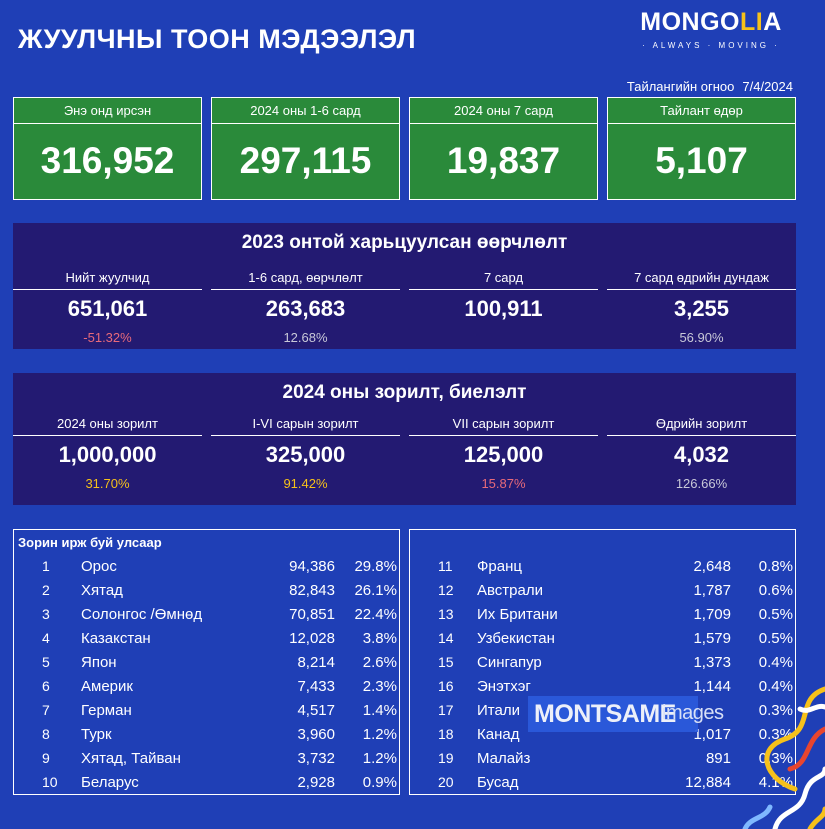  What do you see at coordinates (116, 638) in the screenshot?
I see `country-name: Казакстан` at bounding box center [116, 638].